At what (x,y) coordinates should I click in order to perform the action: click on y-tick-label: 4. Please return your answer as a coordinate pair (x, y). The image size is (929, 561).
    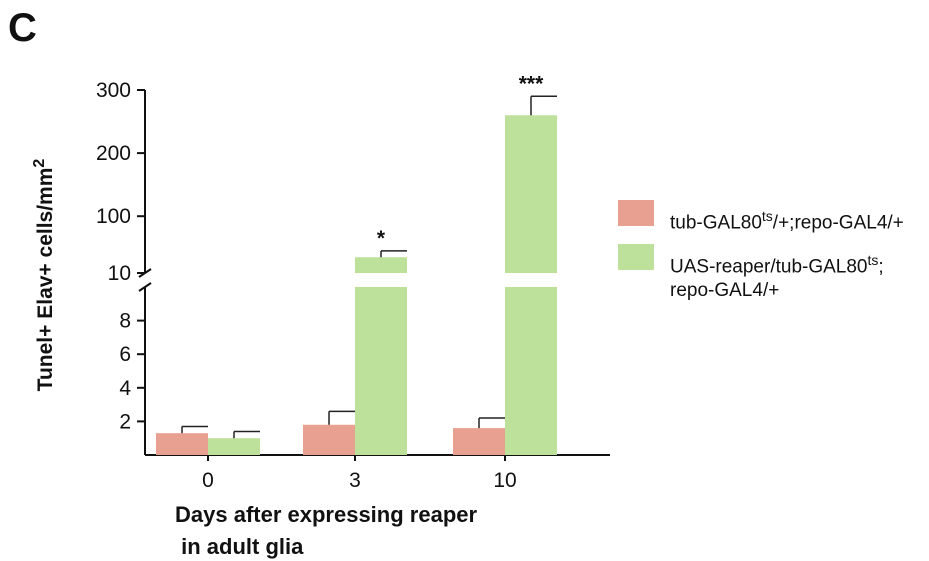
    Looking at the image, I should click on (125, 388).